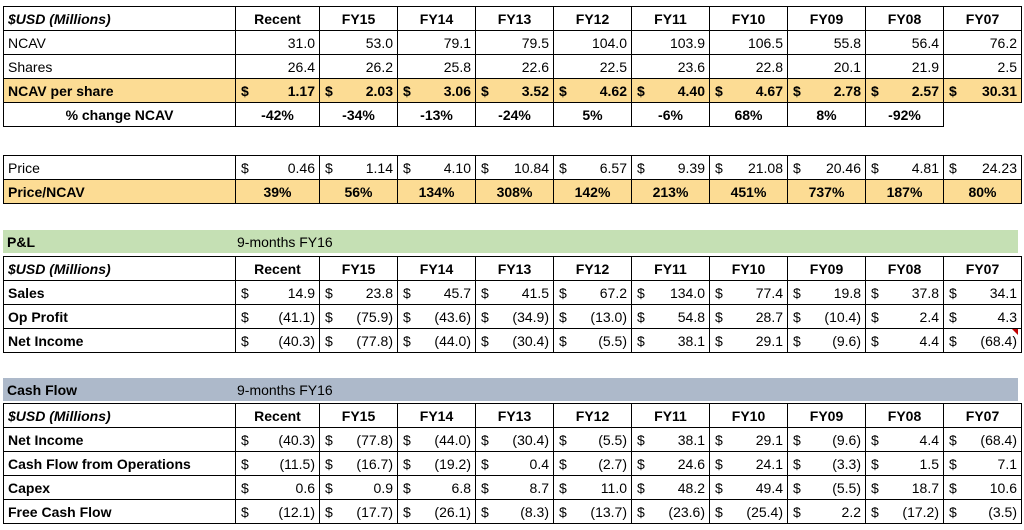  Describe the element at coordinates (514, 487) in the screenshot. I see `cell-value: $8.7` at that location.